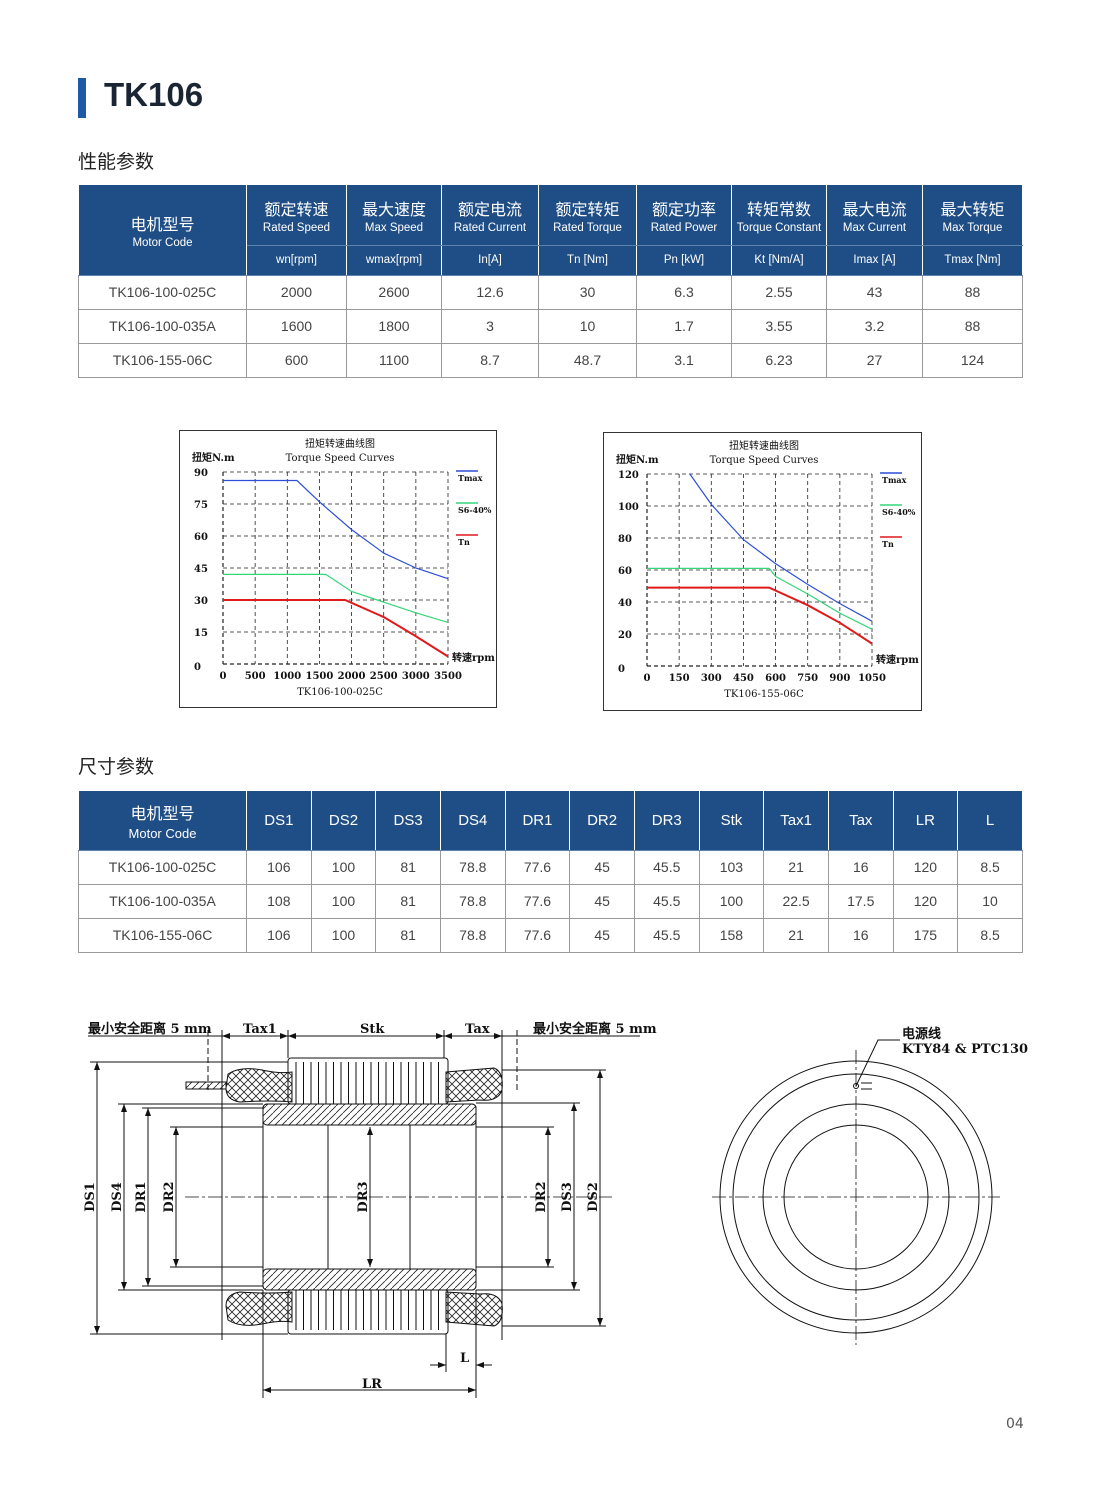  What do you see at coordinates (372, 1029) in the screenshot?
I see `stk-label: Stk` at bounding box center [372, 1029].